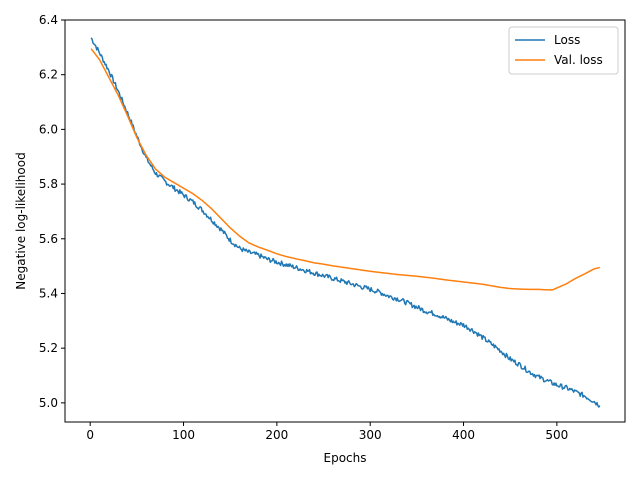  Describe the element at coordinates (183, 435) in the screenshot. I see `x-tick-label: 100` at that location.